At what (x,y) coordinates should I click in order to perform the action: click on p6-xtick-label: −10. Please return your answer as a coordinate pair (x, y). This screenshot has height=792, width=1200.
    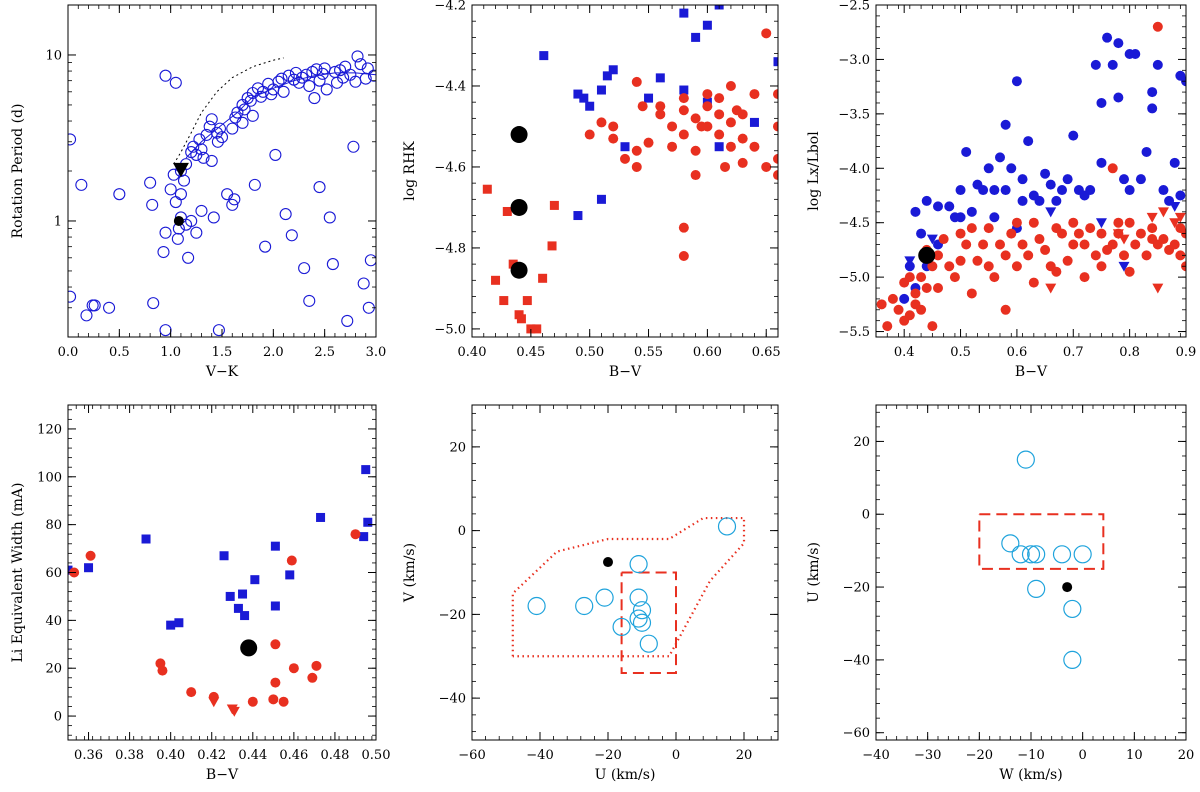
    Looking at the image, I should click on (1030, 755).